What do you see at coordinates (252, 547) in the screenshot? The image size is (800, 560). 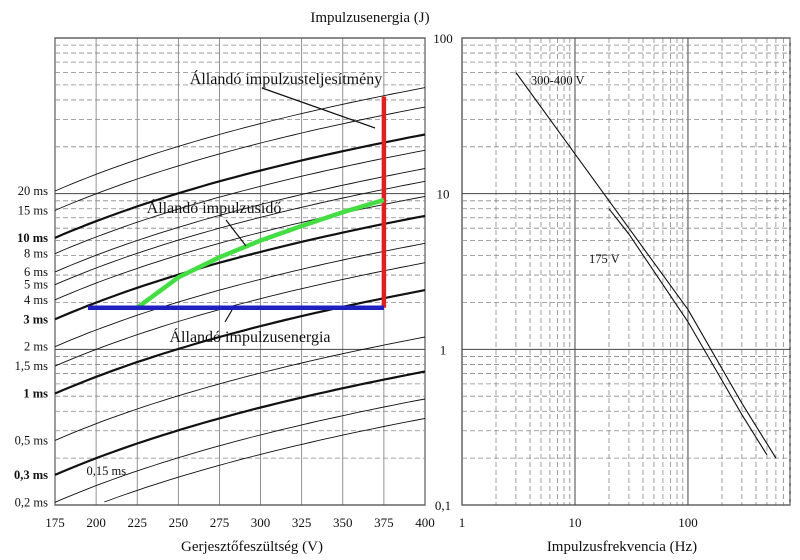 I see `left-x-axis-label: Gerjesztőfeszültség (V)` at bounding box center [252, 547].